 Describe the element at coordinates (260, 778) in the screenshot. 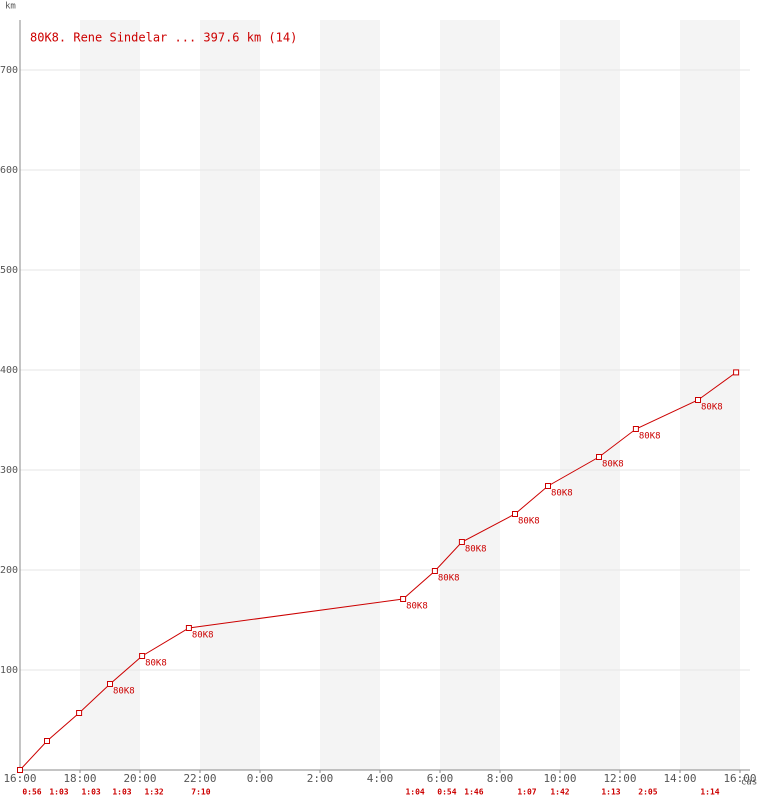

I see `x-tick-label: 0:00` at that location.